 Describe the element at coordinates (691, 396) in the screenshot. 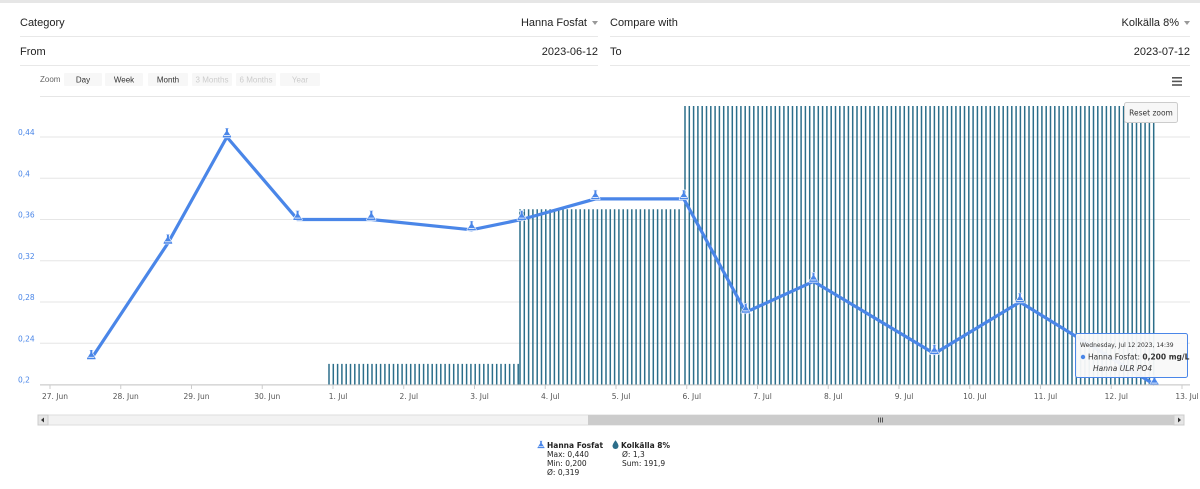

I see `x-tick-label: 6. Jul` at that location.